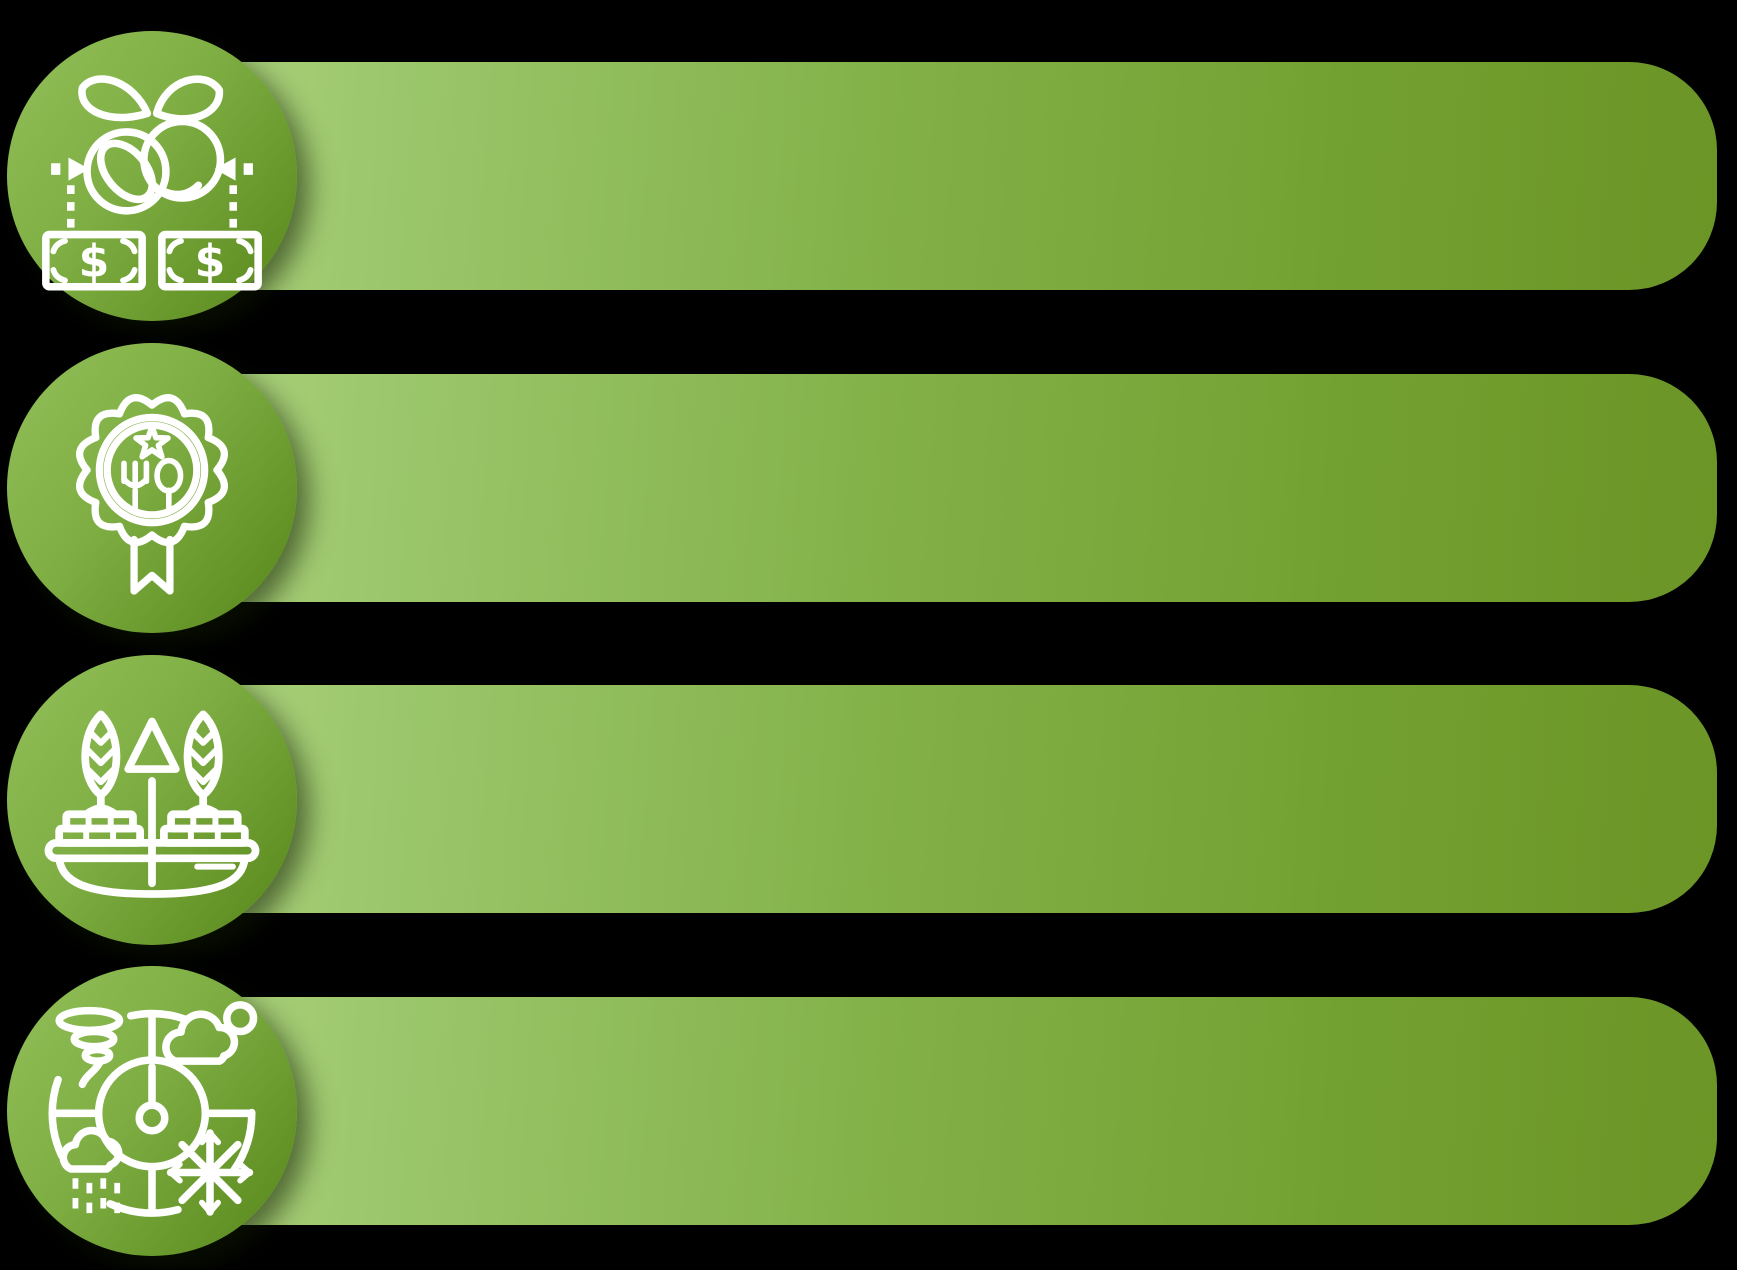 The width and height of the screenshot is (1737, 1270). What do you see at coordinates (91, 1170) in the screenshot?
I see `rain-cloud-icon` at bounding box center [91, 1170].